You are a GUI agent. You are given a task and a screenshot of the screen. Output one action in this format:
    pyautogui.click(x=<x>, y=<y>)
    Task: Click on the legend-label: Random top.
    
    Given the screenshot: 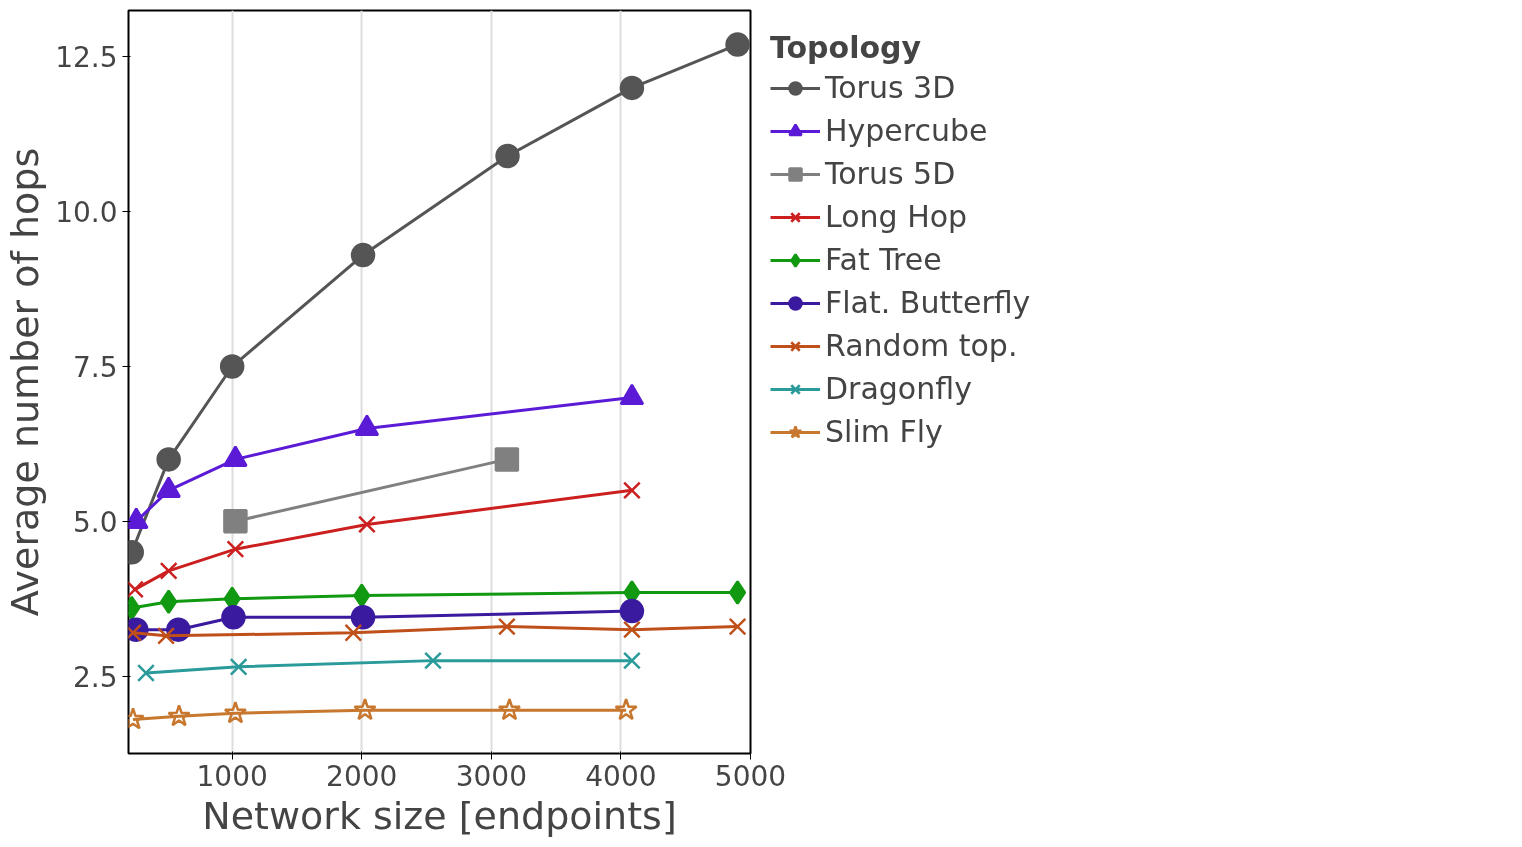 What is the action you would take?
    pyautogui.click(x=921, y=345)
    